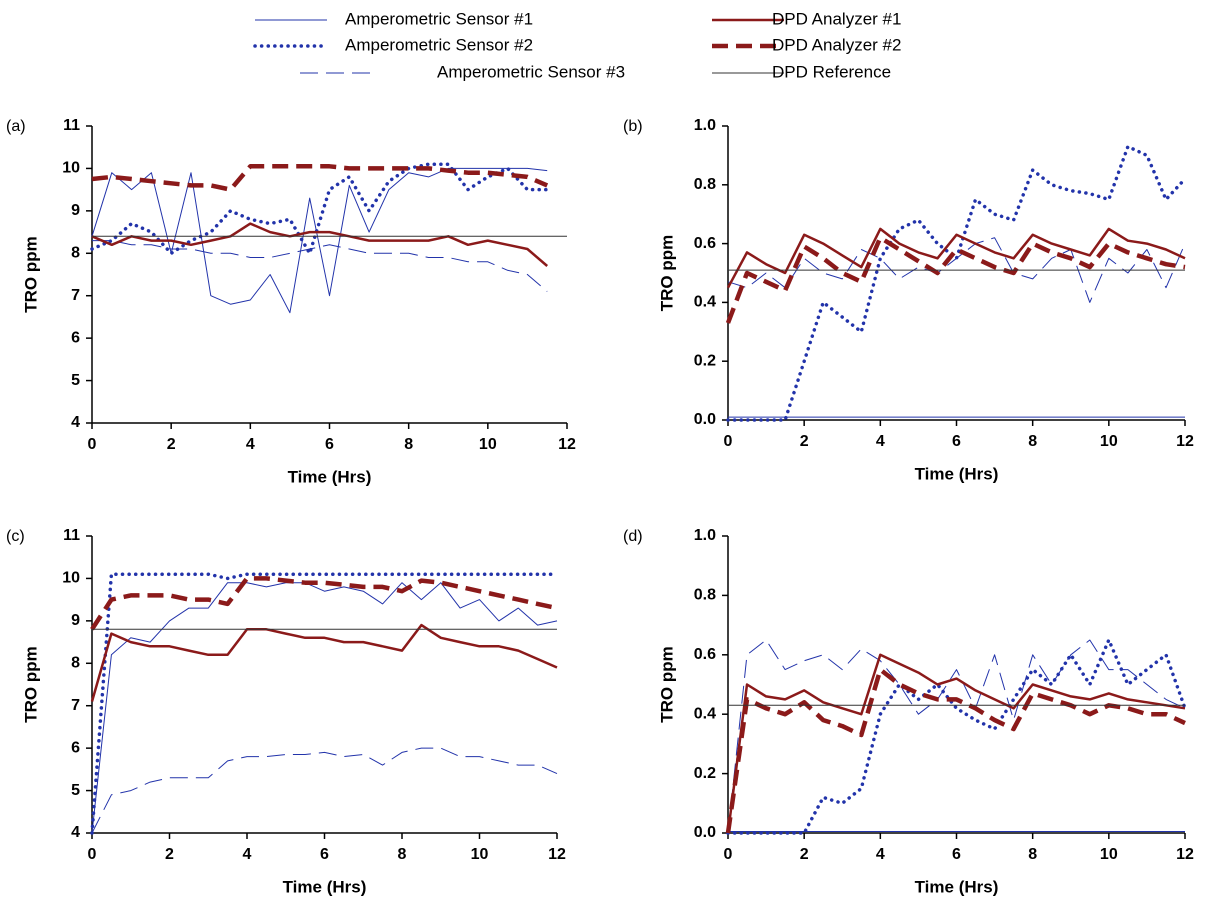 This screenshot has height=916, width=1211. I want to click on legend-label: Amperometric Sensor #2, so click(439, 44).